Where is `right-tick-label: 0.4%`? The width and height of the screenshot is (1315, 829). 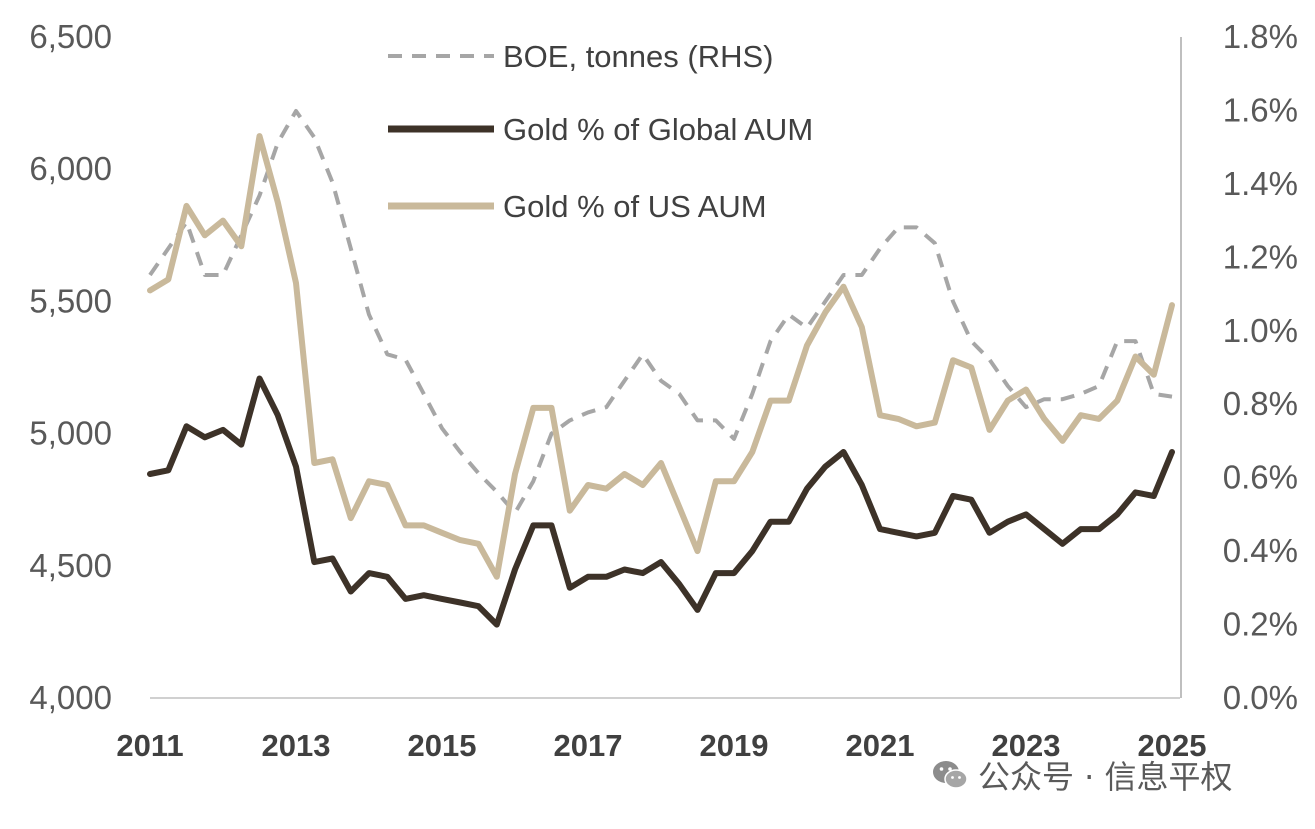 right-tick-label: 0.4% is located at coordinates (1260, 550).